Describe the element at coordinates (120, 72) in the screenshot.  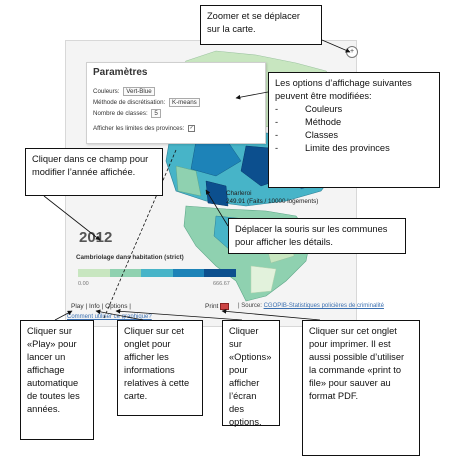
I see `panel-title: Paramètres` at that location.